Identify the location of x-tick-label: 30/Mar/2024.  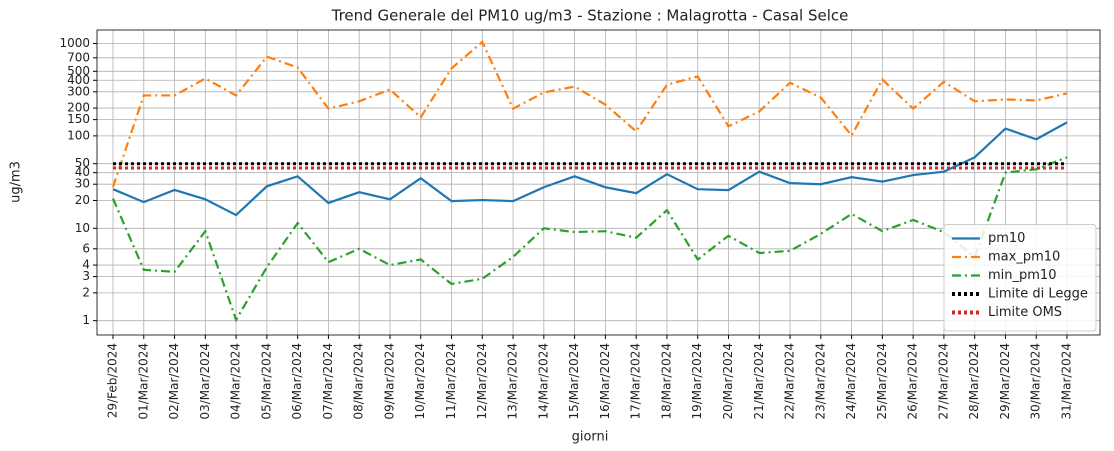
(1036, 381).